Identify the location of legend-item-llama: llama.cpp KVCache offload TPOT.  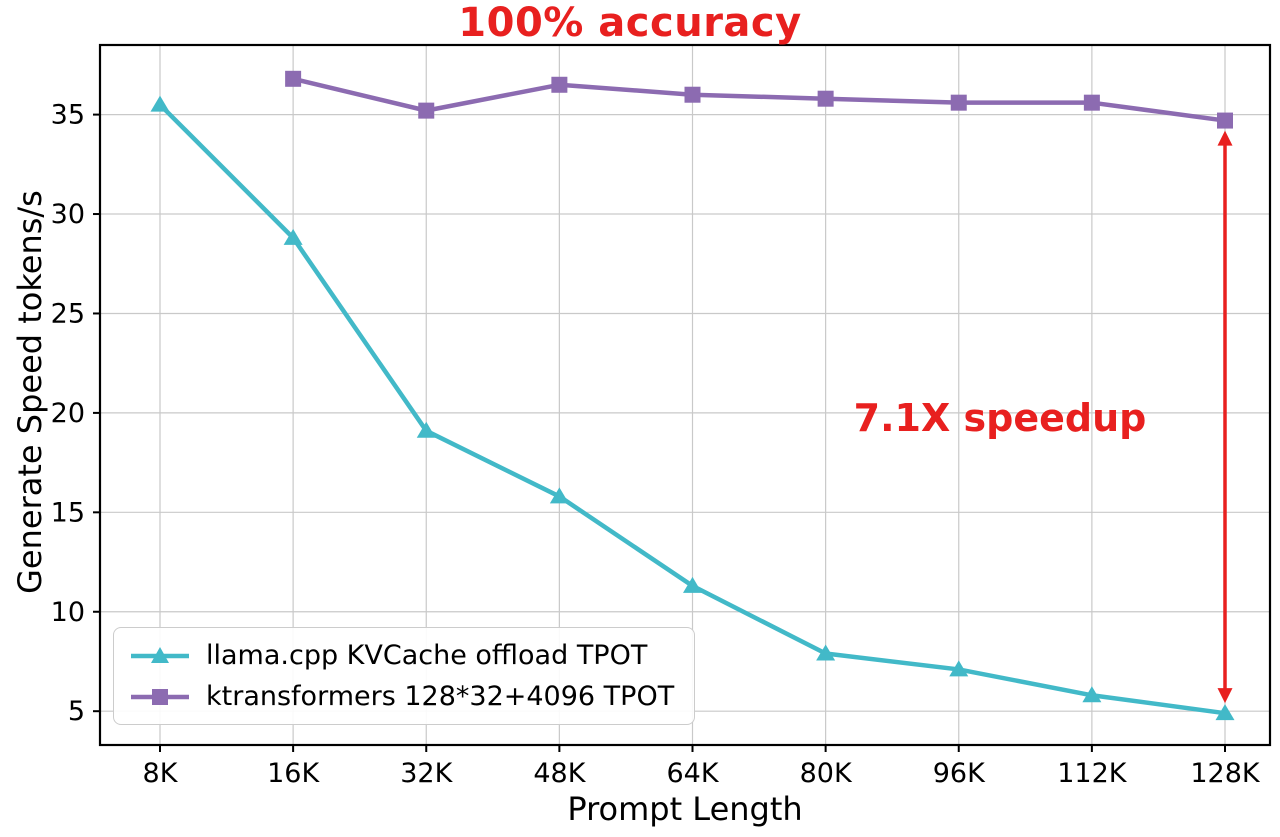
(401, 655).